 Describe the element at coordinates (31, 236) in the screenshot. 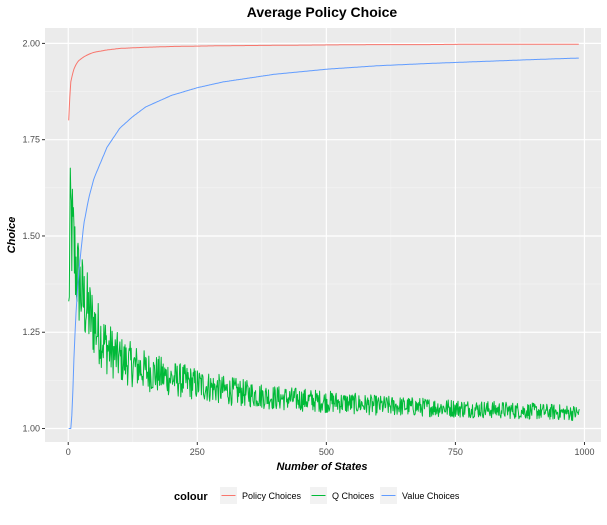

I see `y-tick-label: 1.50` at that location.